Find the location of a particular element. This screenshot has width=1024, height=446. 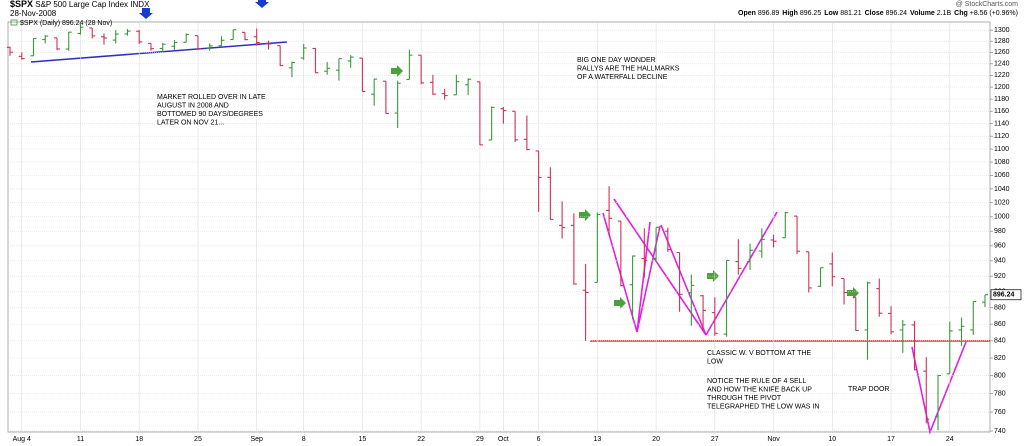

y-tick-label: 940 is located at coordinates (1000, 261).